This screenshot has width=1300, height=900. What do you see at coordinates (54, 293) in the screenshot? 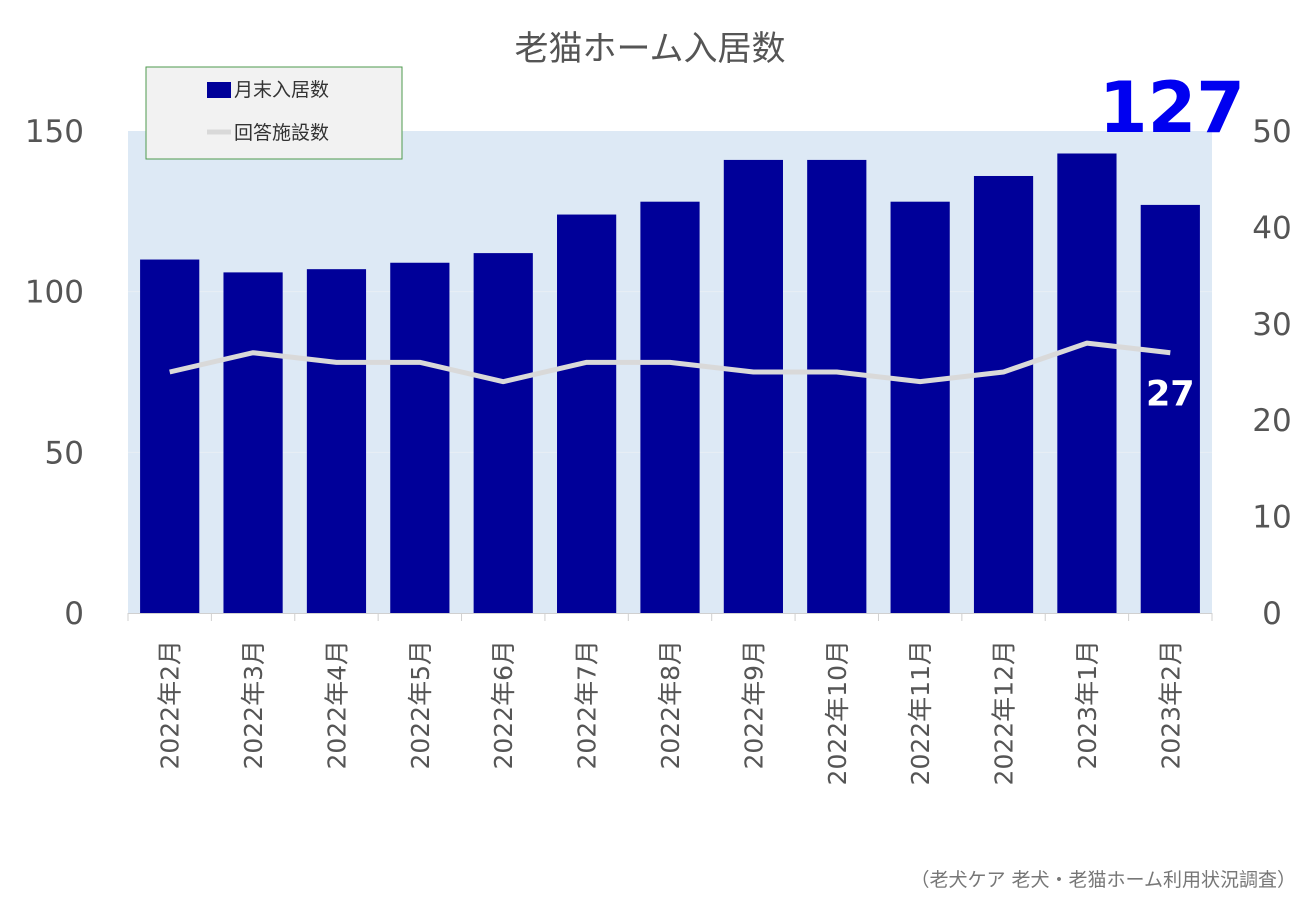
I see `y-left-tick-label: 100` at bounding box center [54, 293].